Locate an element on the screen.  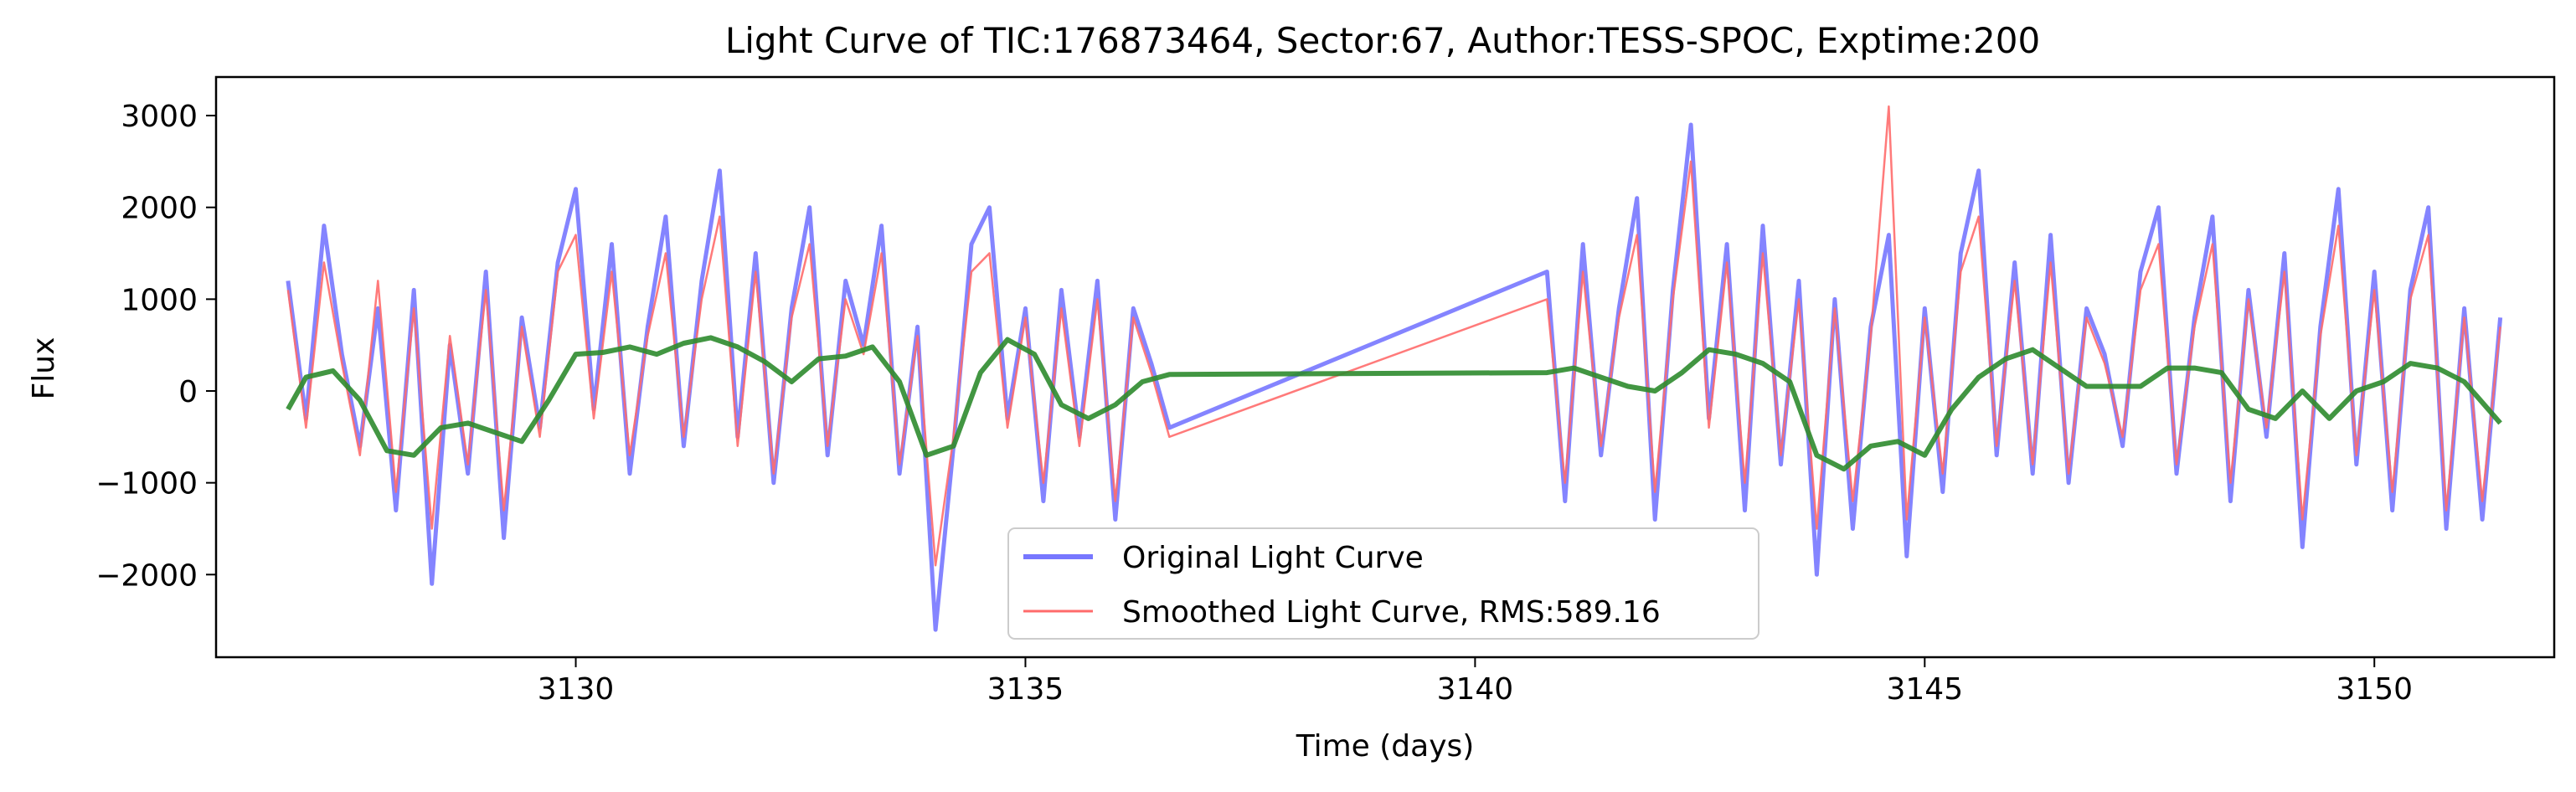
legend-label-original: Original Light Curve is located at coordinates (1273, 558).